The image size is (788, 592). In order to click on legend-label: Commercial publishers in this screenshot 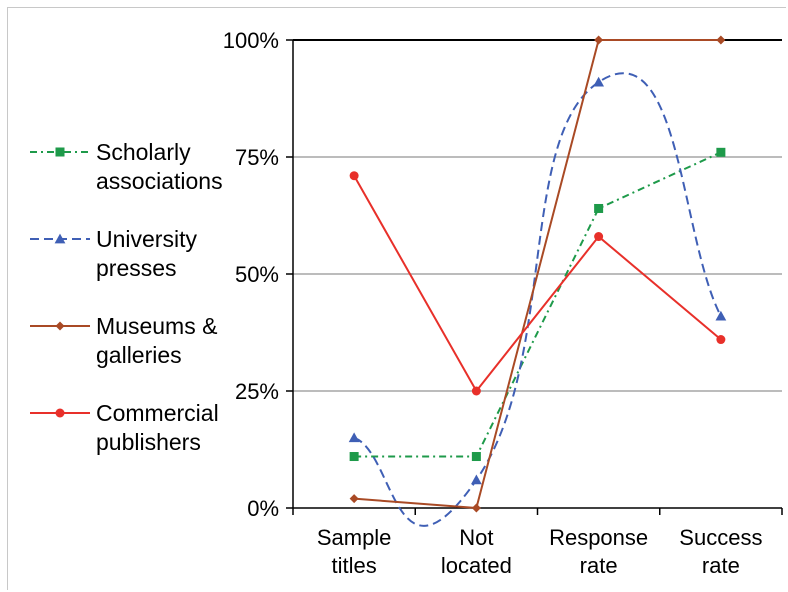, I will do `click(157, 427)`.